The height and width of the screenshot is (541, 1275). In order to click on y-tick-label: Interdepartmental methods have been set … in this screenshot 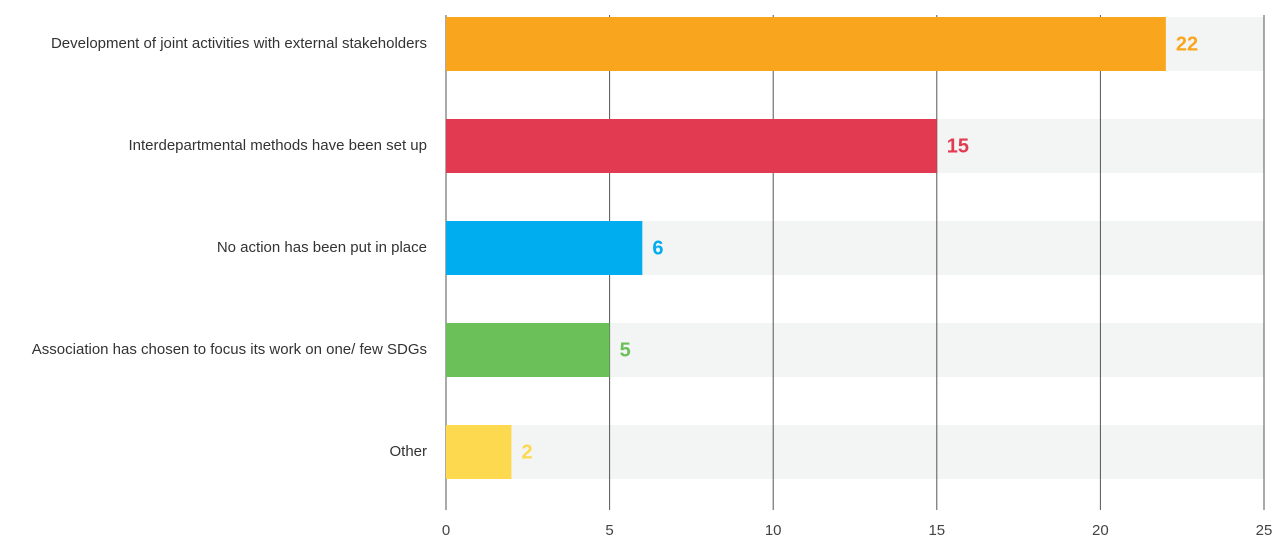, I will do `click(277, 145)`.